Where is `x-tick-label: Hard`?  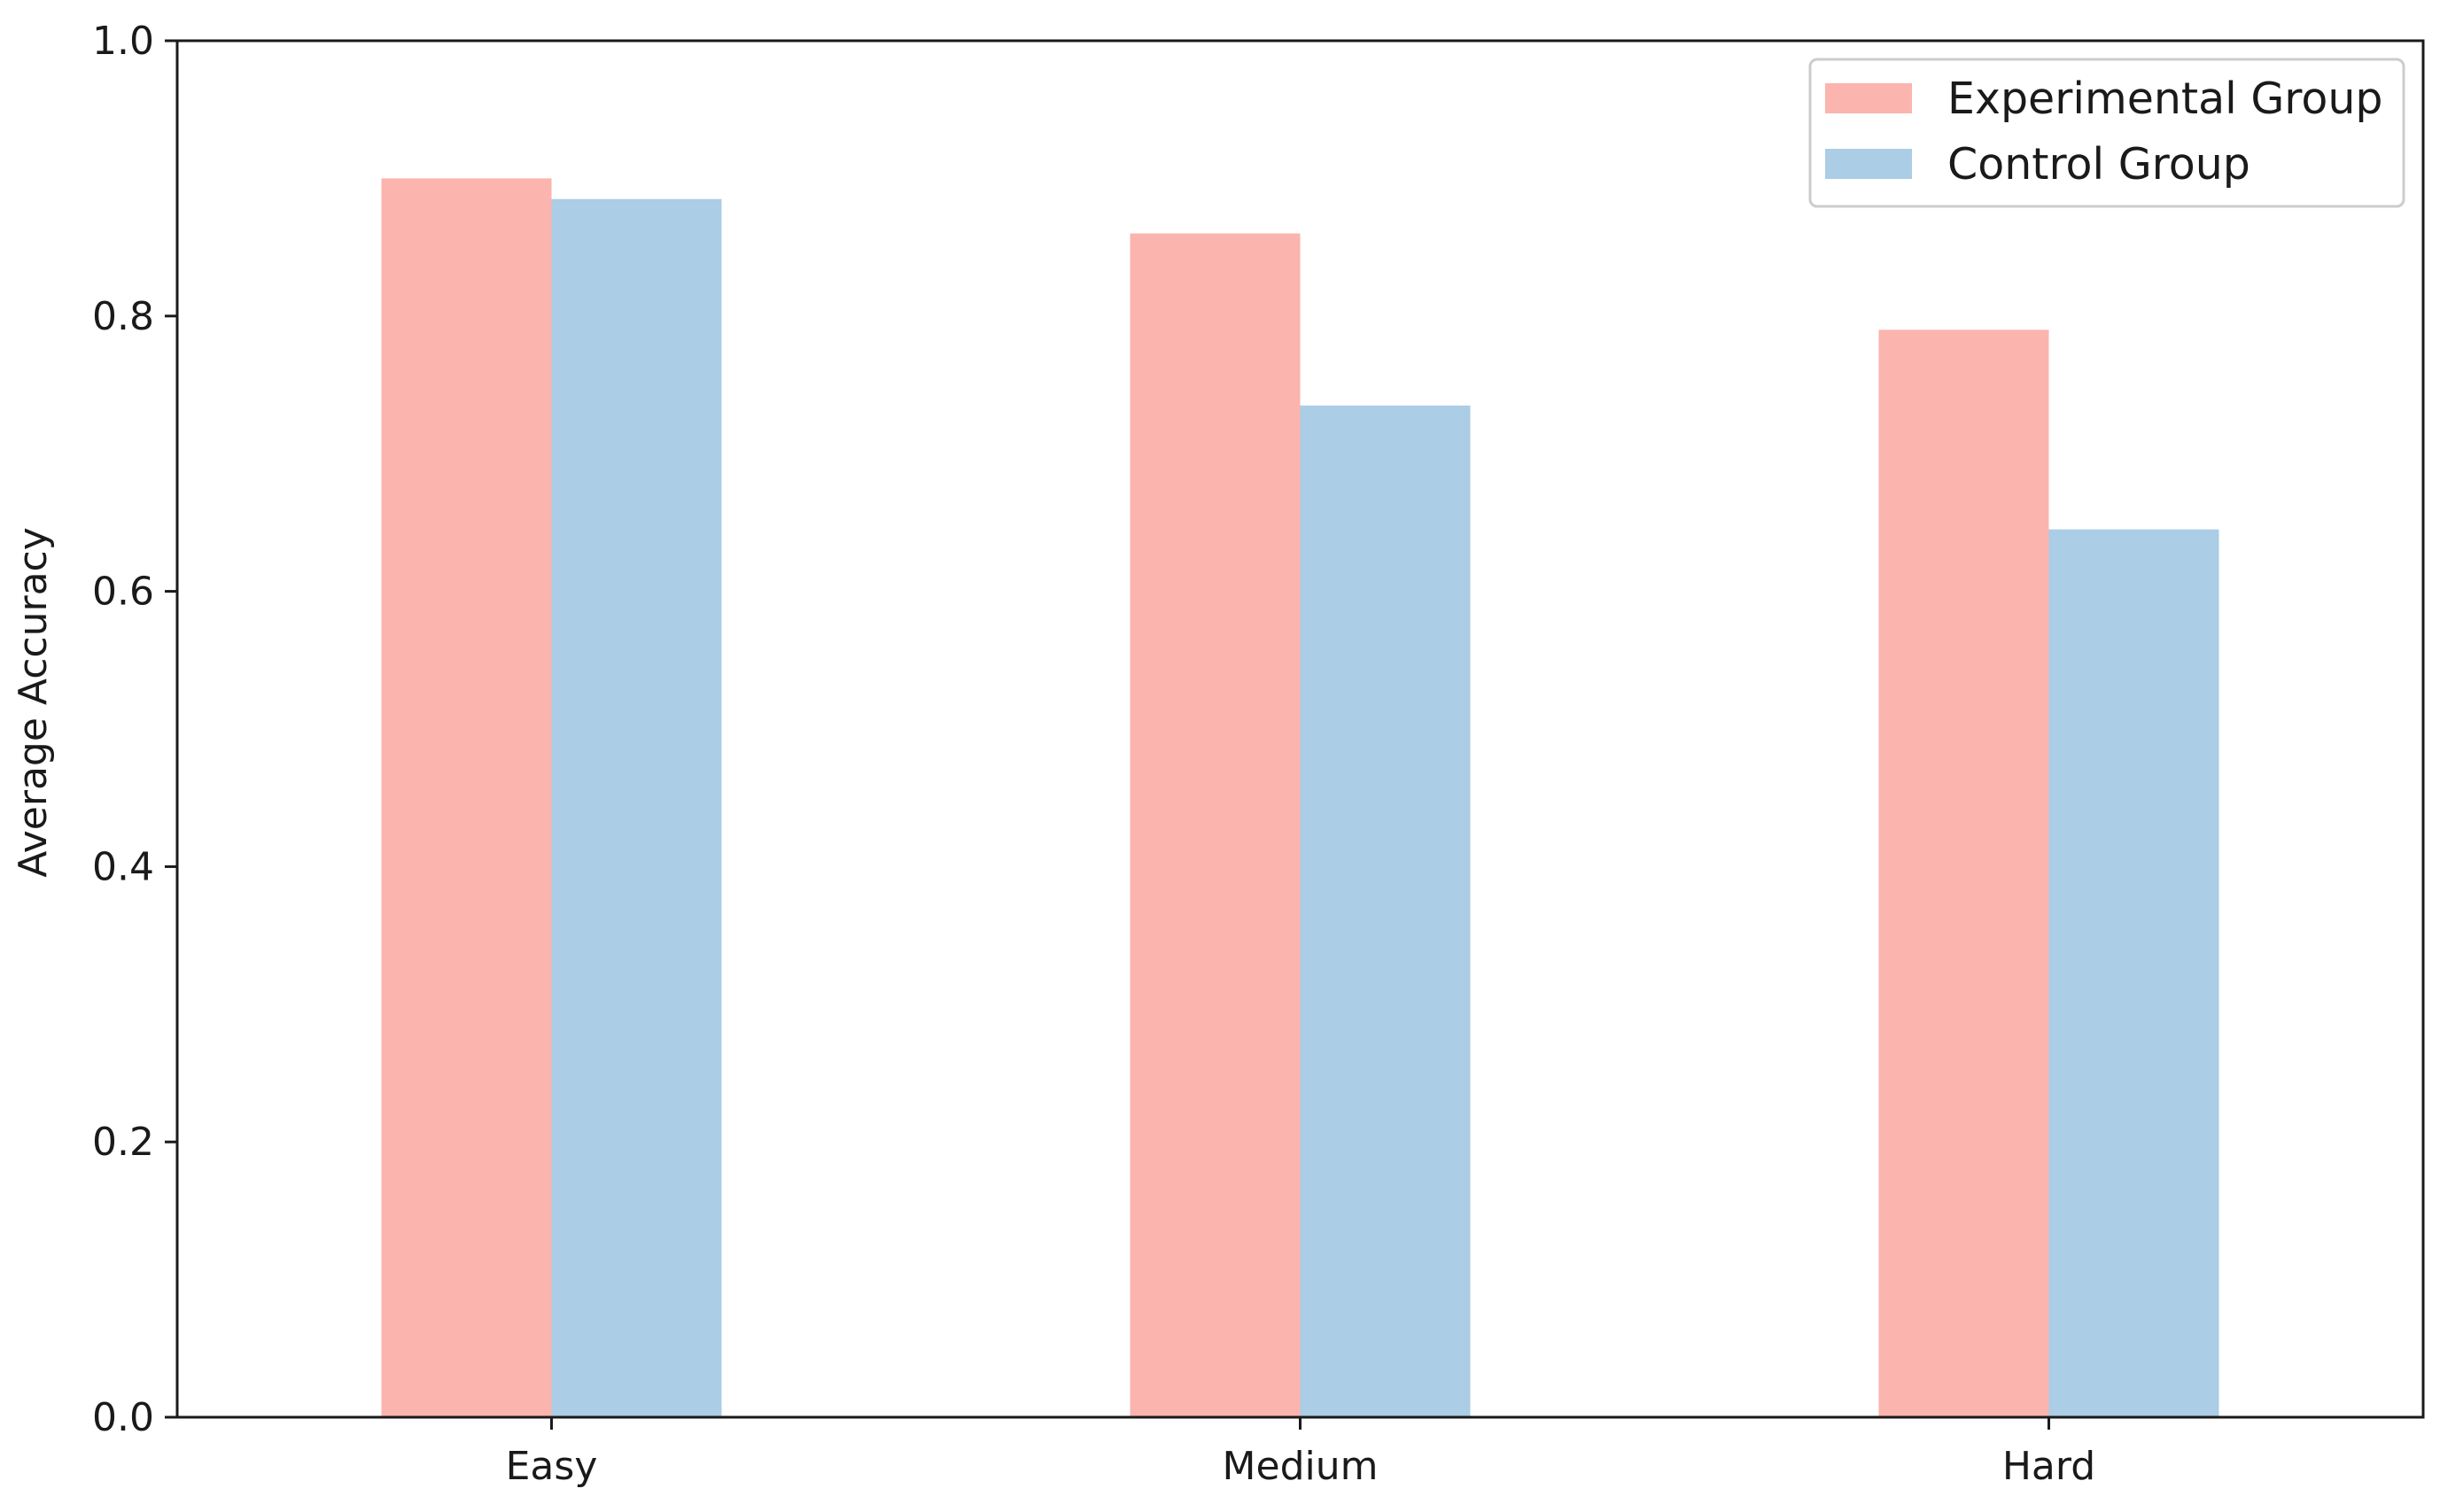
x-tick-label: Hard is located at coordinates (2048, 1466).